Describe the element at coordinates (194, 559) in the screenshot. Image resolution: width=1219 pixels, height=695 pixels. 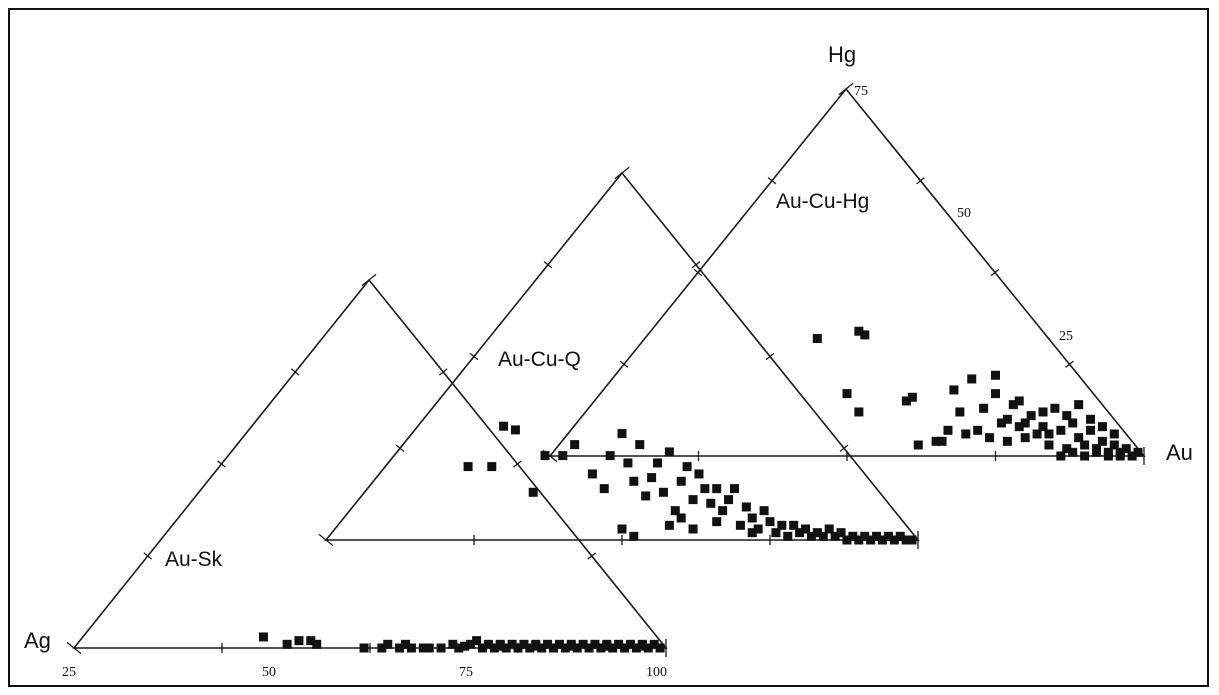
I see `panel-label-au-sk: Au-Sk` at that location.